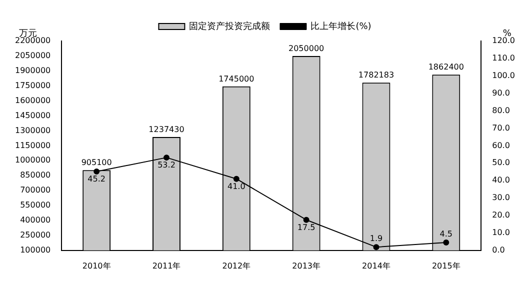 This screenshot has width=530, height=282. What do you see at coordinates (341, 26) in the screenshot?
I see `legend-label: 比上年增长(%)` at bounding box center [341, 26].